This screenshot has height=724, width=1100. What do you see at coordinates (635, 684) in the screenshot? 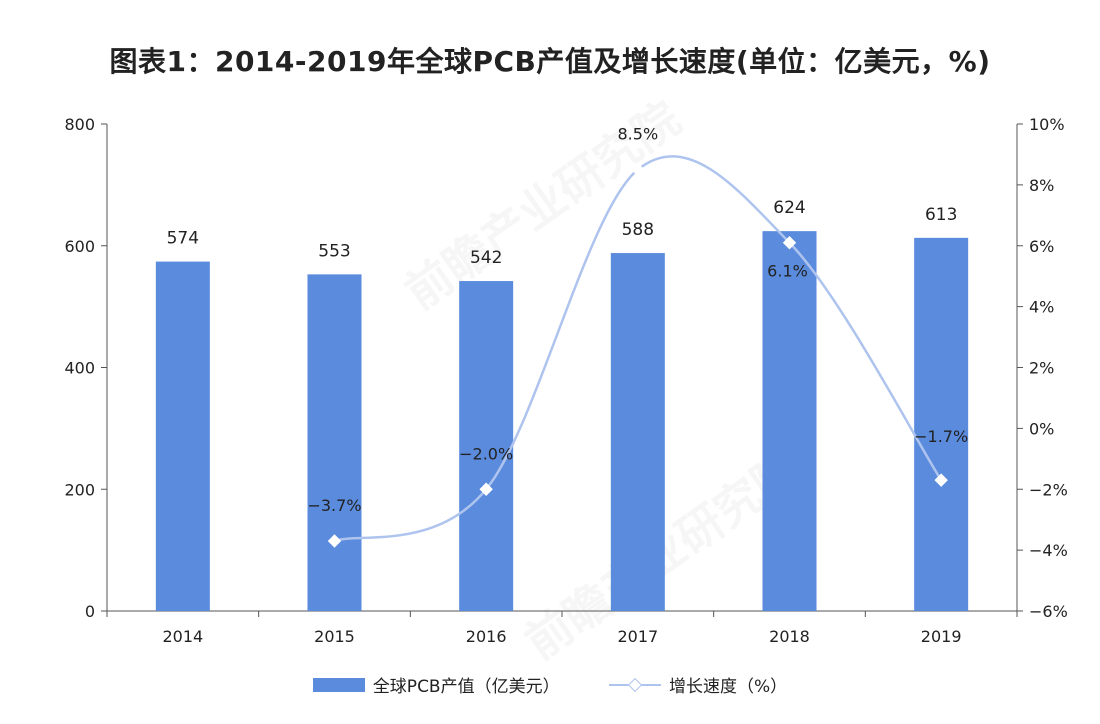
I see `legend-line-swatch` at bounding box center [635, 684].